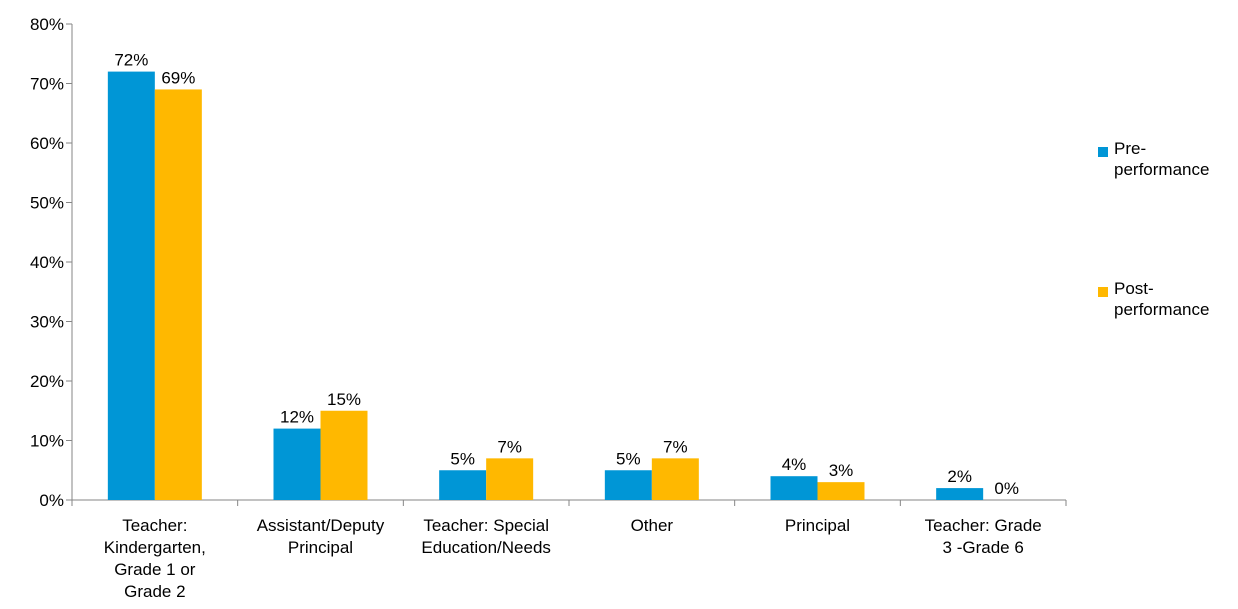 Image resolution: width=1238 pixels, height=609 pixels. What do you see at coordinates (47, 143) in the screenshot?
I see `y-tick-label: 60%` at bounding box center [47, 143].